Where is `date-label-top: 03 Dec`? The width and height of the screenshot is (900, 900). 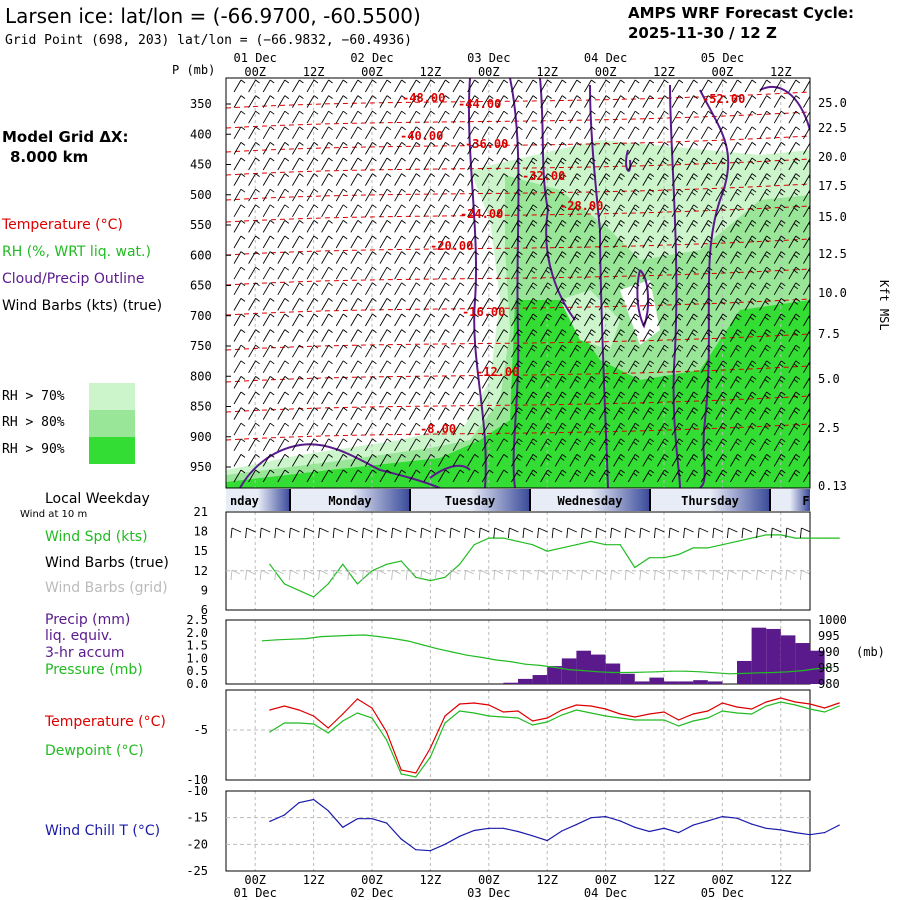 date-label-top: 03 Dec is located at coordinates (488, 58).